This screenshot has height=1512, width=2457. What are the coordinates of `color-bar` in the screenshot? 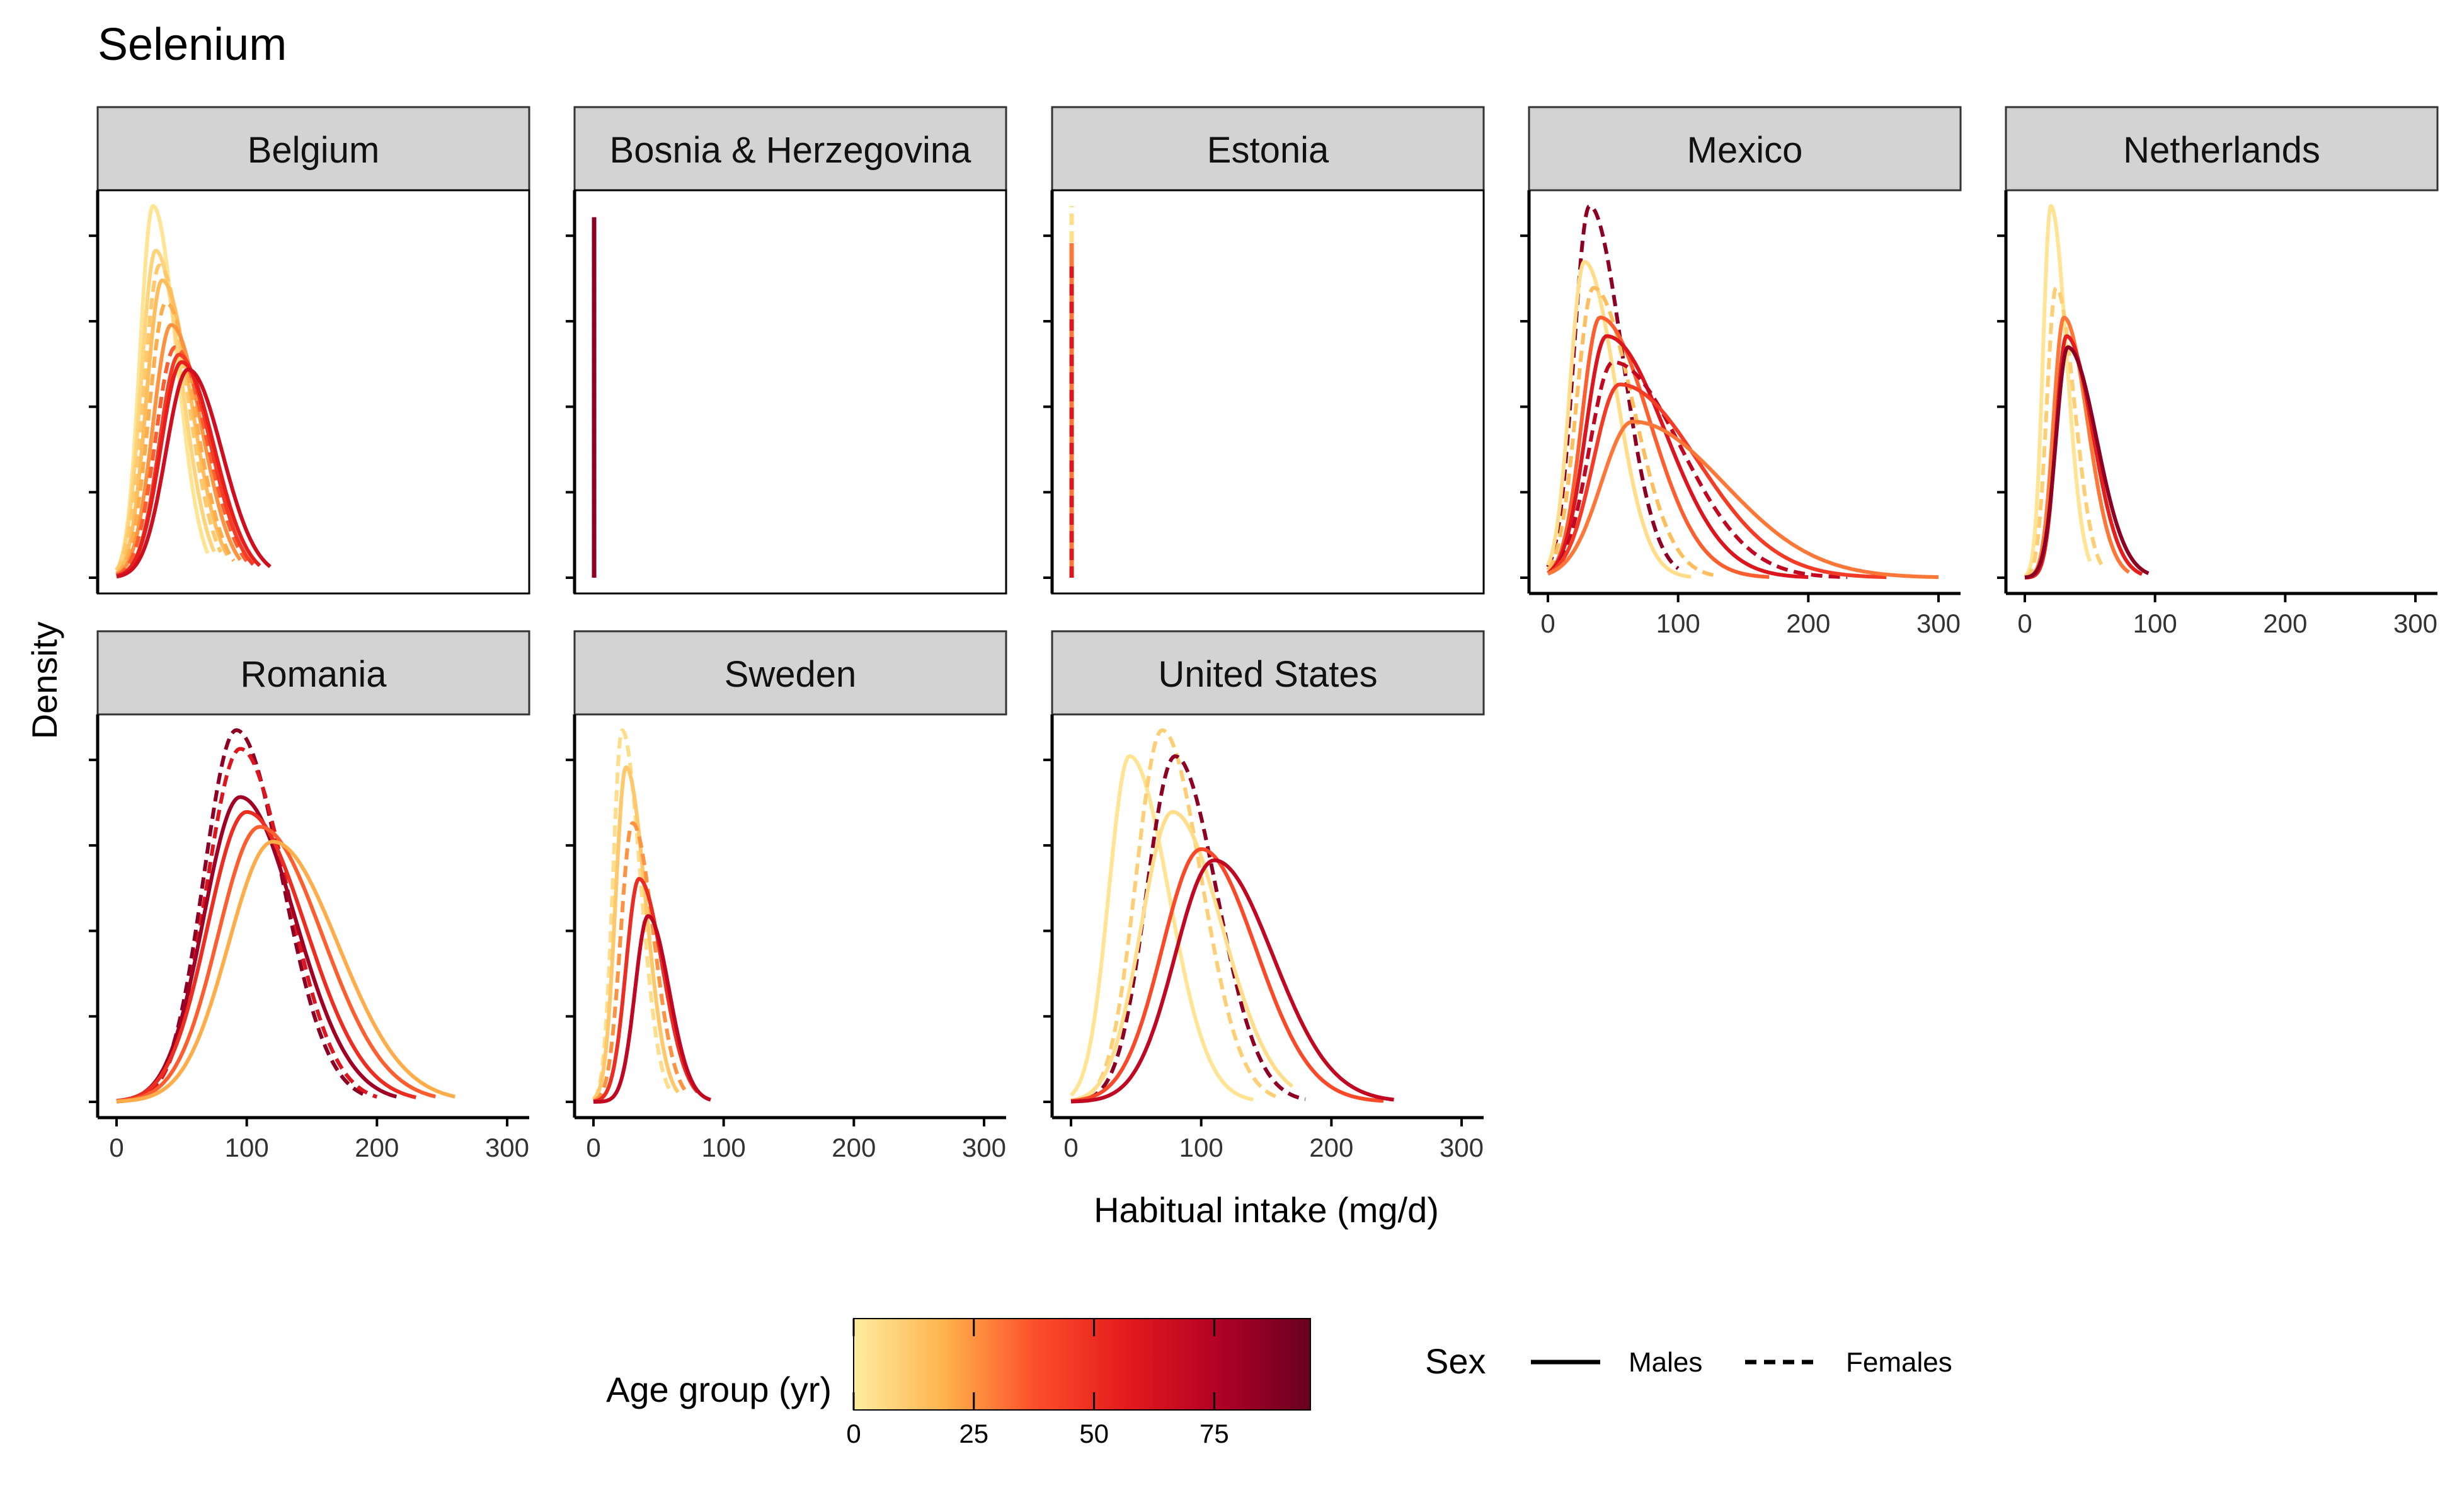 It's located at (1082, 1364).